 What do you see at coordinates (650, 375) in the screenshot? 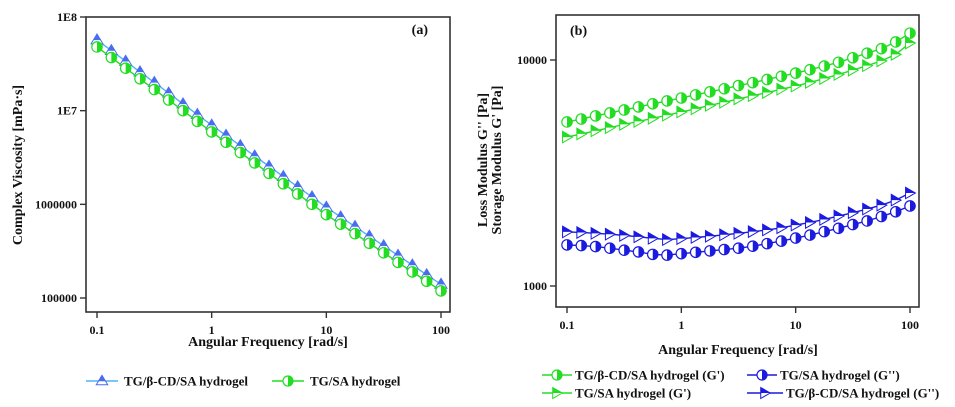
I see `legend-label: TG/β-CD/SA hydrogel (G')` at bounding box center [650, 375].